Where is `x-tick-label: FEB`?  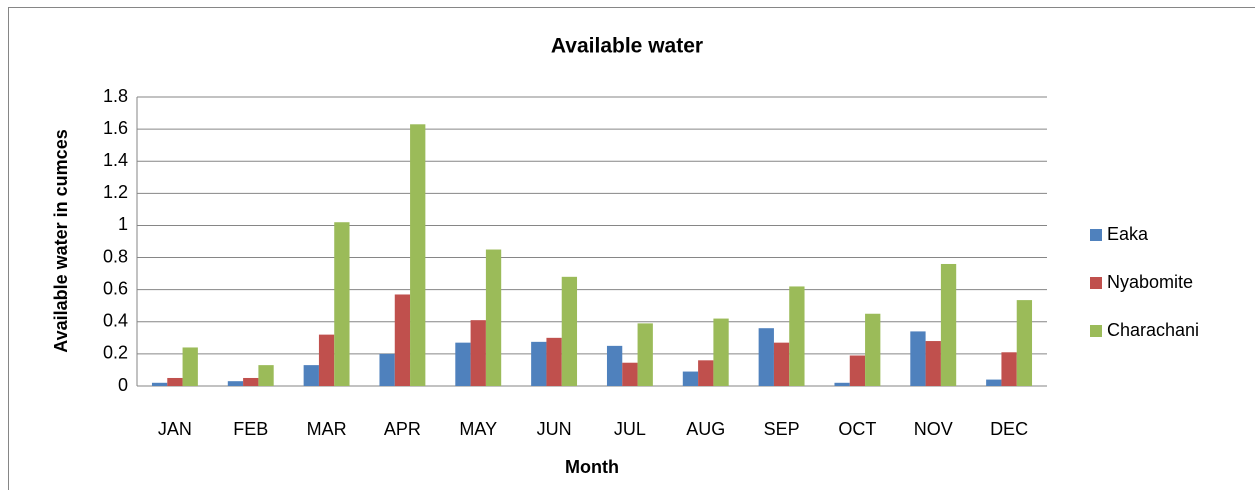
x-tick-label: FEB is located at coordinates (250, 429).